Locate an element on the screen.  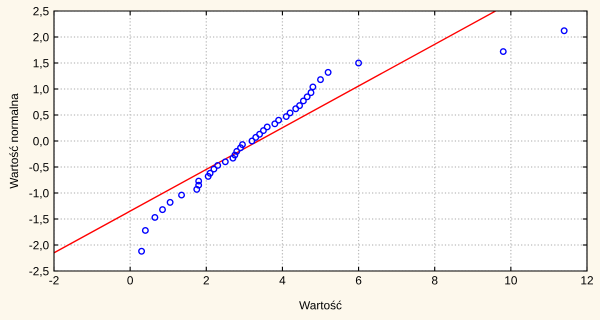
x-tick-label: 4 is located at coordinates (282, 280).